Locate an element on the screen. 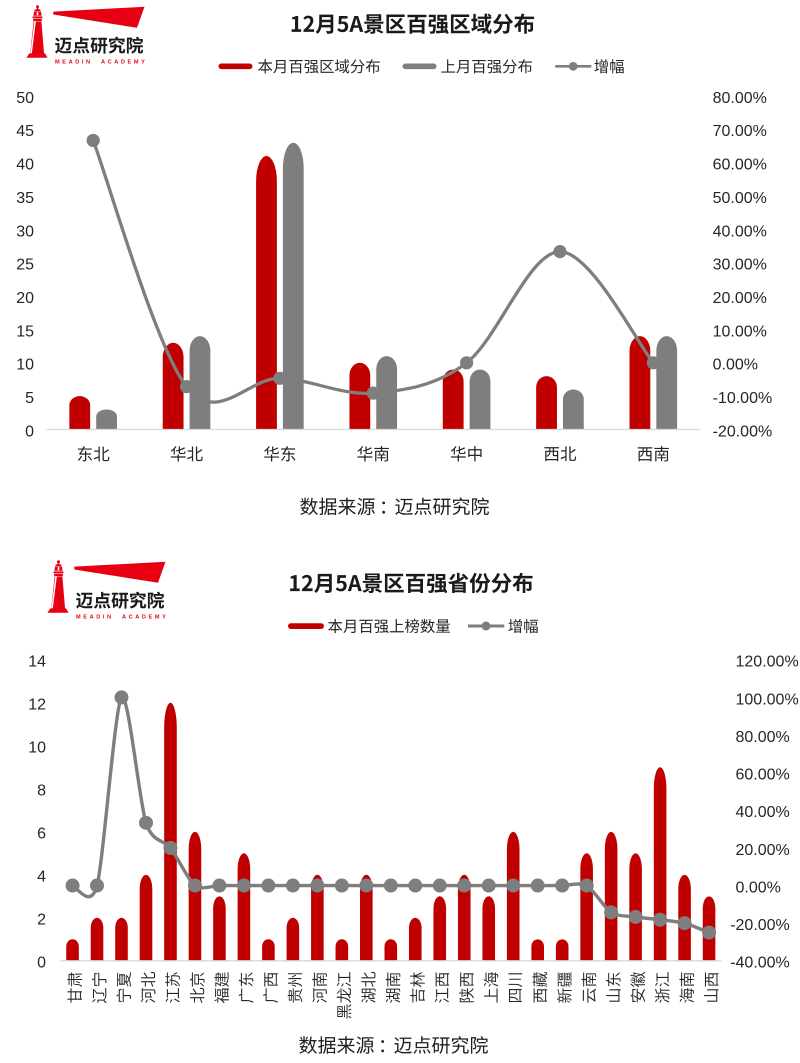  svg-text: 45 is located at coordinates (25, 131).